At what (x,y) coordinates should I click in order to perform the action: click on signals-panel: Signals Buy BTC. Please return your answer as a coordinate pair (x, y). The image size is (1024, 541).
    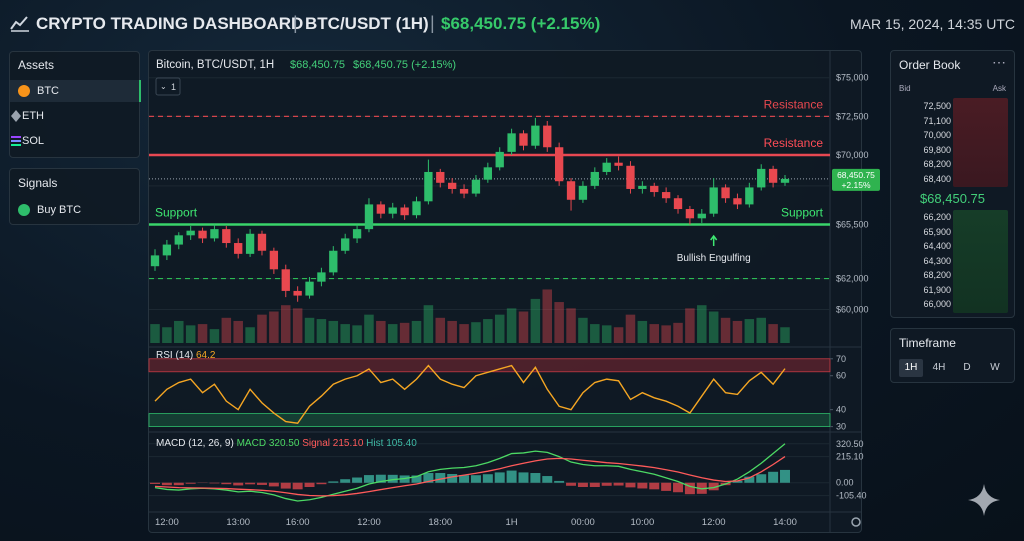
    Looking at the image, I should click on (74, 196).